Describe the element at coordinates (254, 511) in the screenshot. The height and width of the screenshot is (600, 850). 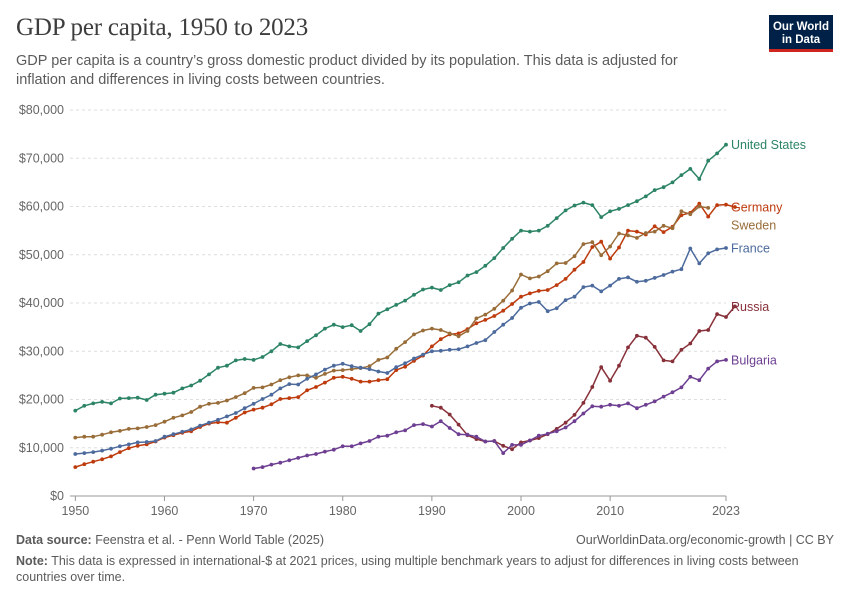
I see `x-tick-label: 1970` at that location.